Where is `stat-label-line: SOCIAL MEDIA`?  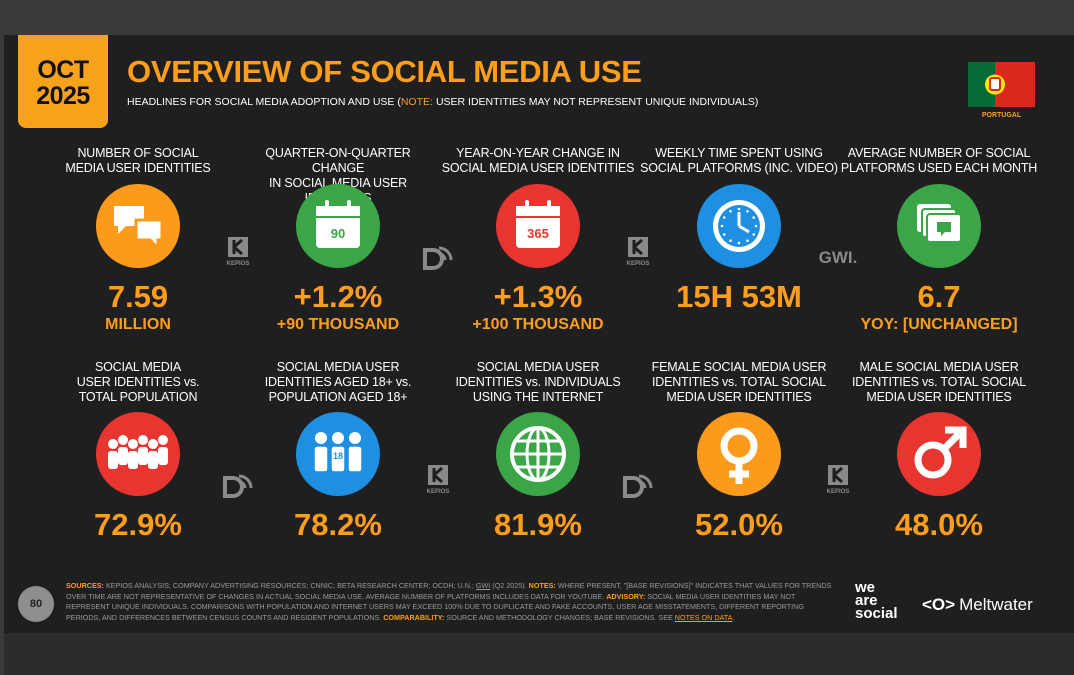 stat-label-line: SOCIAL MEDIA is located at coordinates (138, 367).